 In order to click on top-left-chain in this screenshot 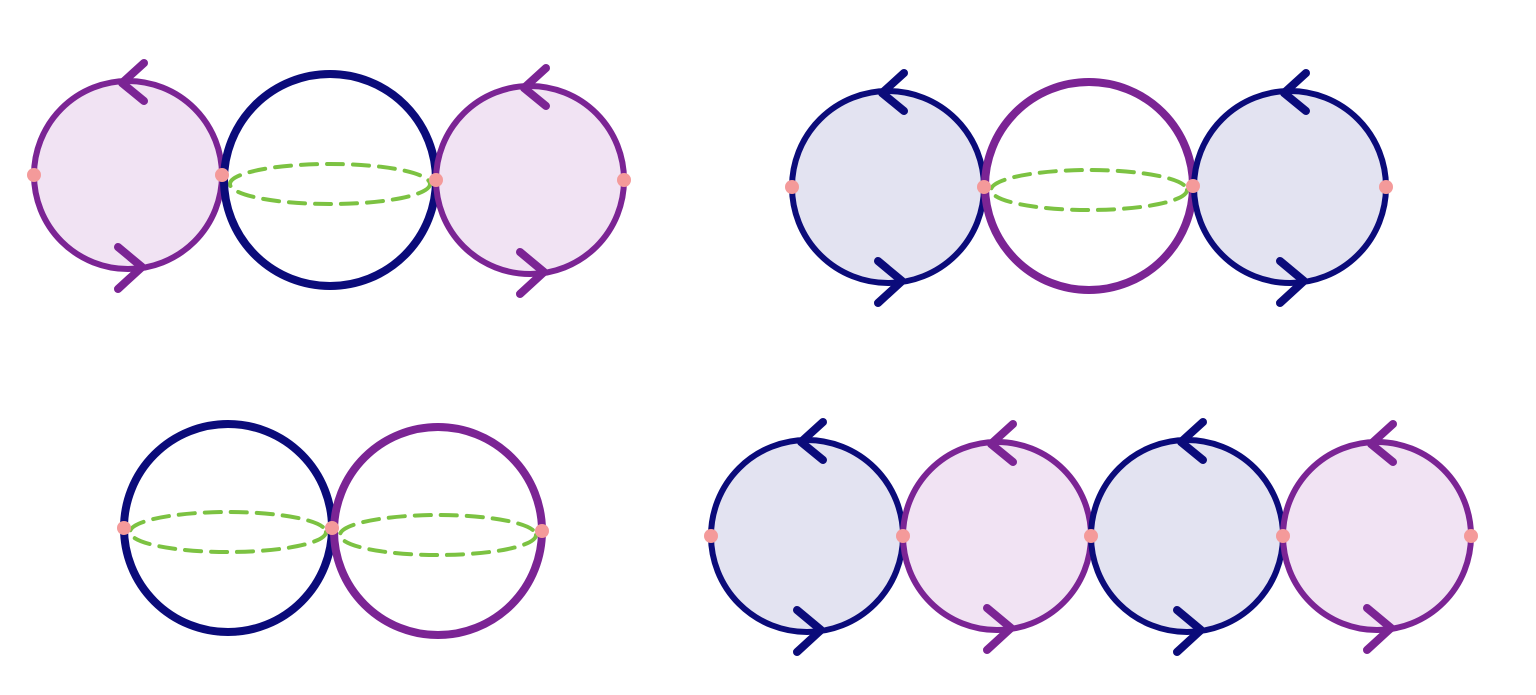, I will do `click(329, 178)`.